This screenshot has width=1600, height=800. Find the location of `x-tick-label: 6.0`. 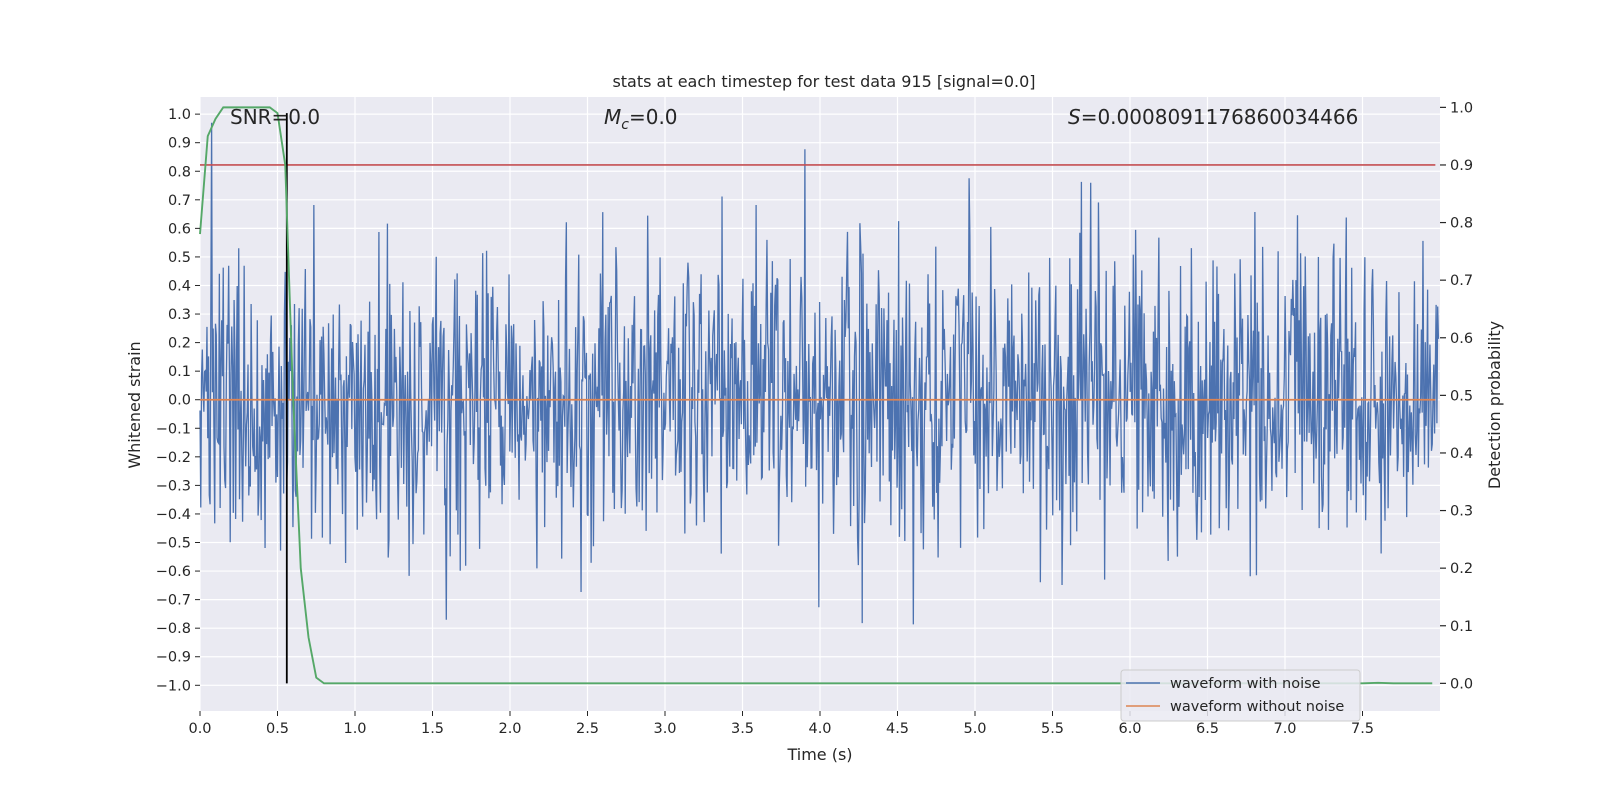

x-tick-label: 6.0 is located at coordinates (1129, 729).